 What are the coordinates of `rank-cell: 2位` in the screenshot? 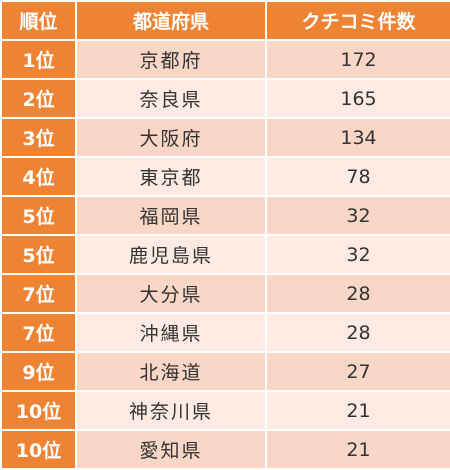 It's located at (38, 98).